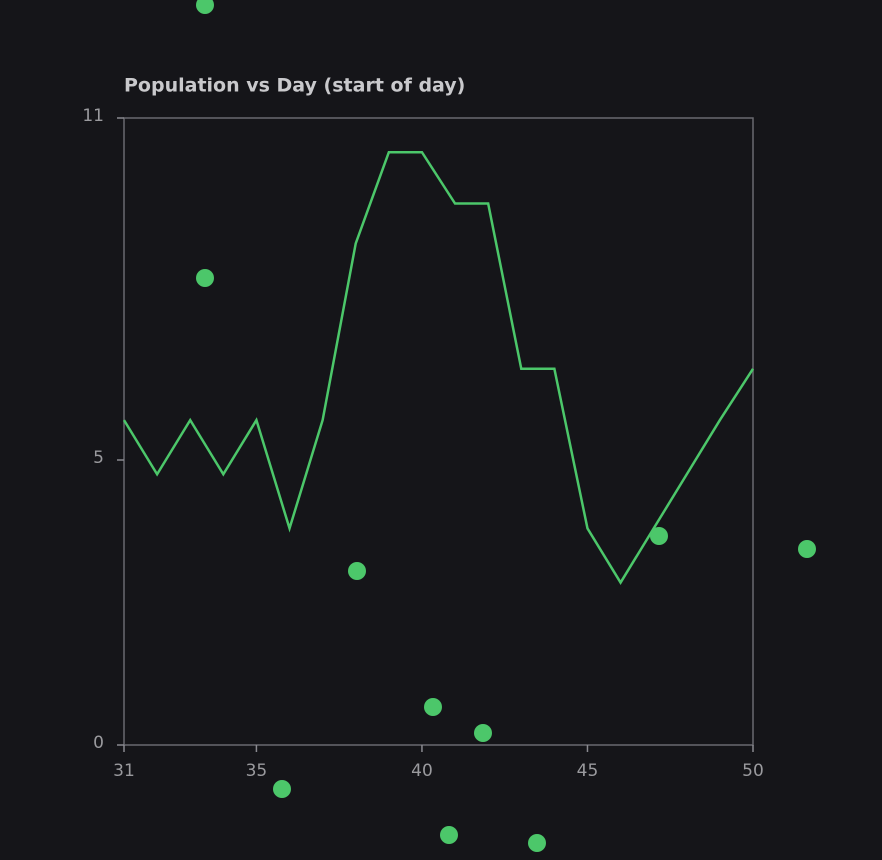 The height and width of the screenshot is (860, 882). What do you see at coordinates (588, 771) in the screenshot?
I see `x-tick-label: 45` at bounding box center [588, 771].